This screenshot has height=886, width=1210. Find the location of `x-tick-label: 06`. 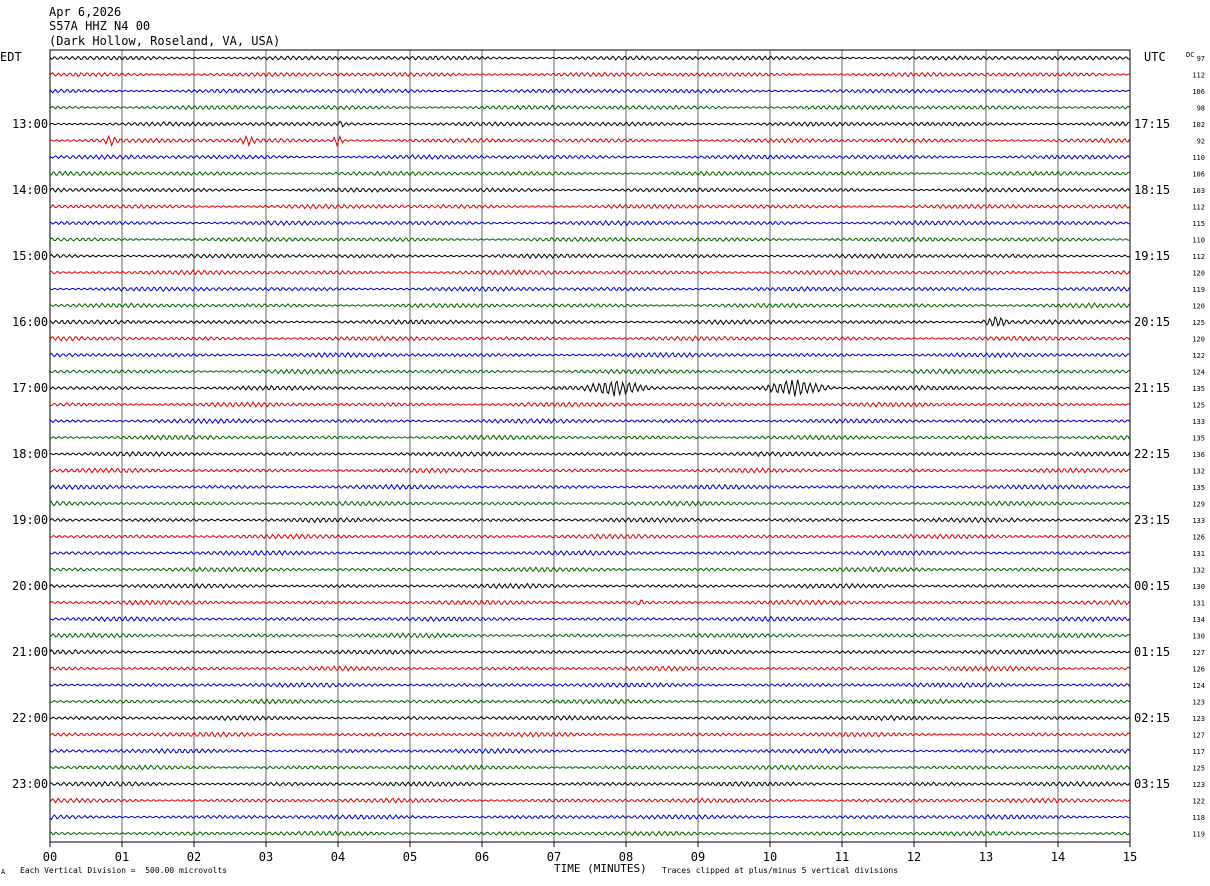

x-tick-label: 06 is located at coordinates (482, 857).